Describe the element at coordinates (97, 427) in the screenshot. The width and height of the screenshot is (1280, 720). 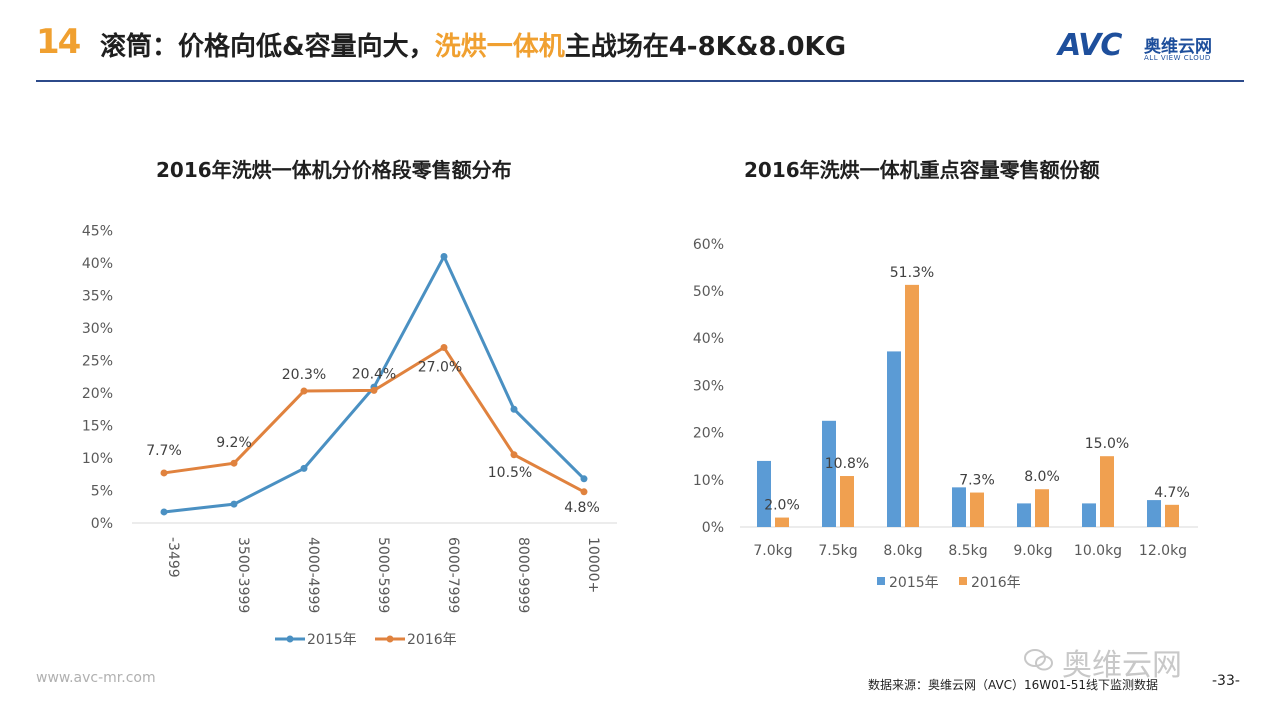
I see `y-tick-label: 15%` at that location.